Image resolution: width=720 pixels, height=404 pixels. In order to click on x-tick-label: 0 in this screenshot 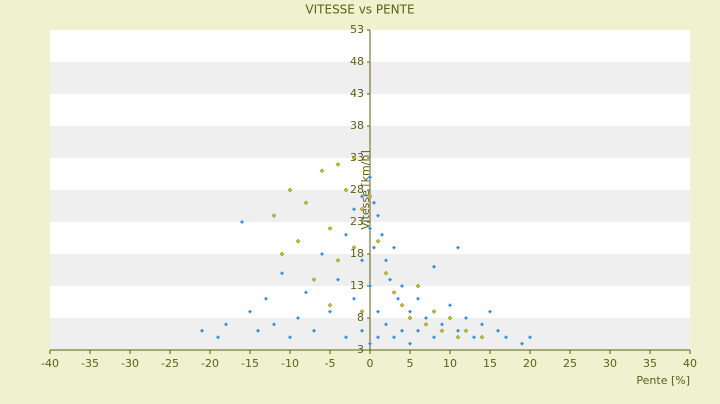, I will do `click(370, 363)`.